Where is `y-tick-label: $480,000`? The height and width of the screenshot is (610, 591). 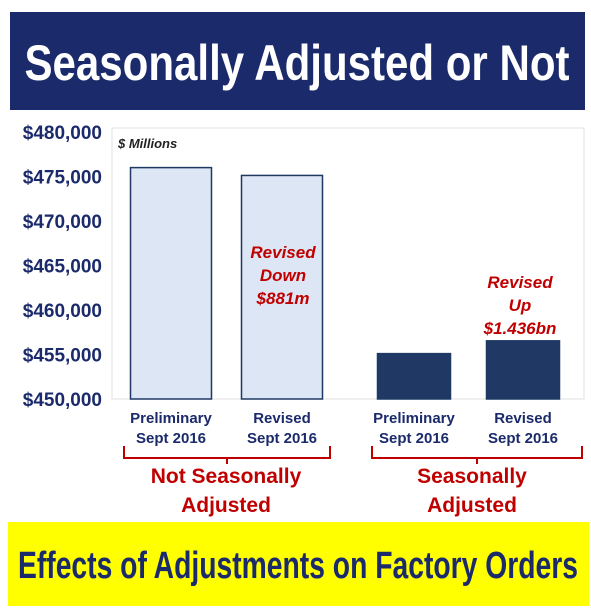
y-tick-label: $480,000 is located at coordinates (62, 133).